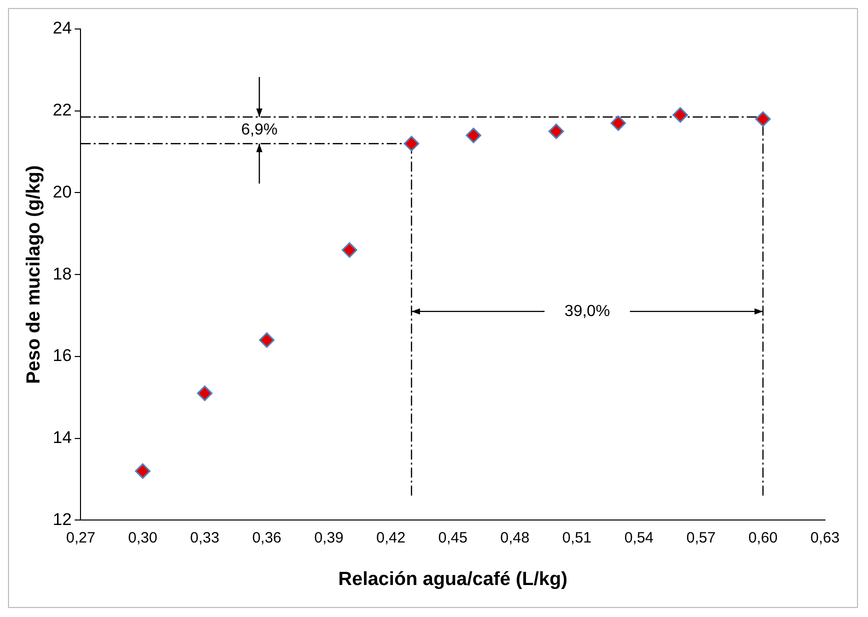 This screenshot has height=617, width=868. Describe the element at coordinates (81, 537) in the screenshot. I see `x-tick-label: 0,27` at that location.